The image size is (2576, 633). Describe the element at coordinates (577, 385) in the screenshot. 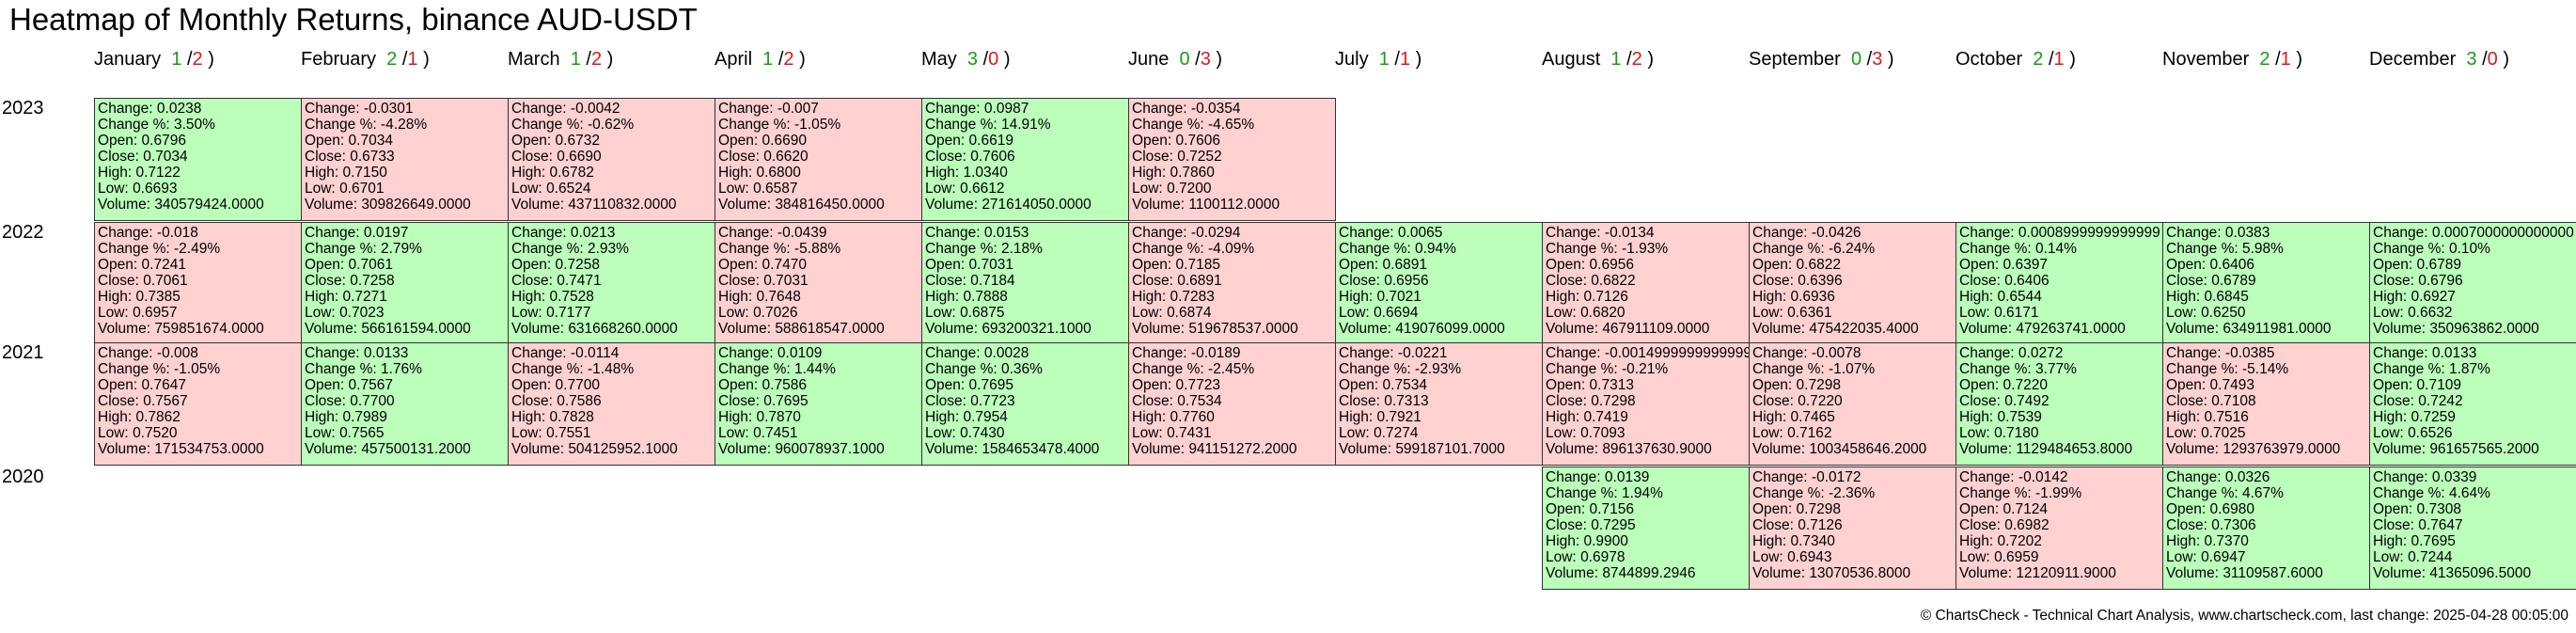

I see `cell-field-value: 0.7700` at that location.